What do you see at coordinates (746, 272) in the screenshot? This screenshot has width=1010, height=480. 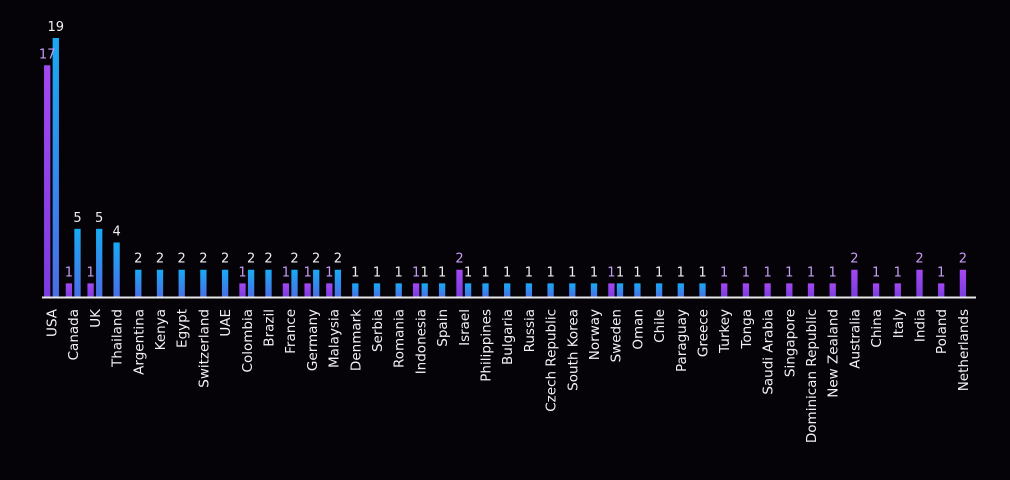 I see `data-label-tonga-series1: 1` at bounding box center [746, 272].